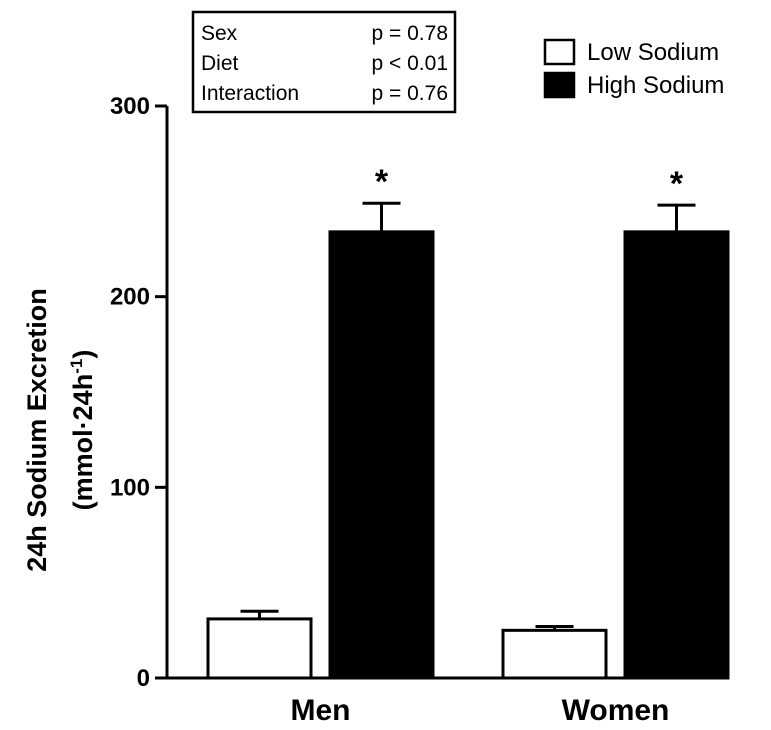 This screenshot has height=730, width=771. What do you see at coordinates (381, 455) in the screenshot?
I see `bar-high-sodium-men` at bounding box center [381, 455].